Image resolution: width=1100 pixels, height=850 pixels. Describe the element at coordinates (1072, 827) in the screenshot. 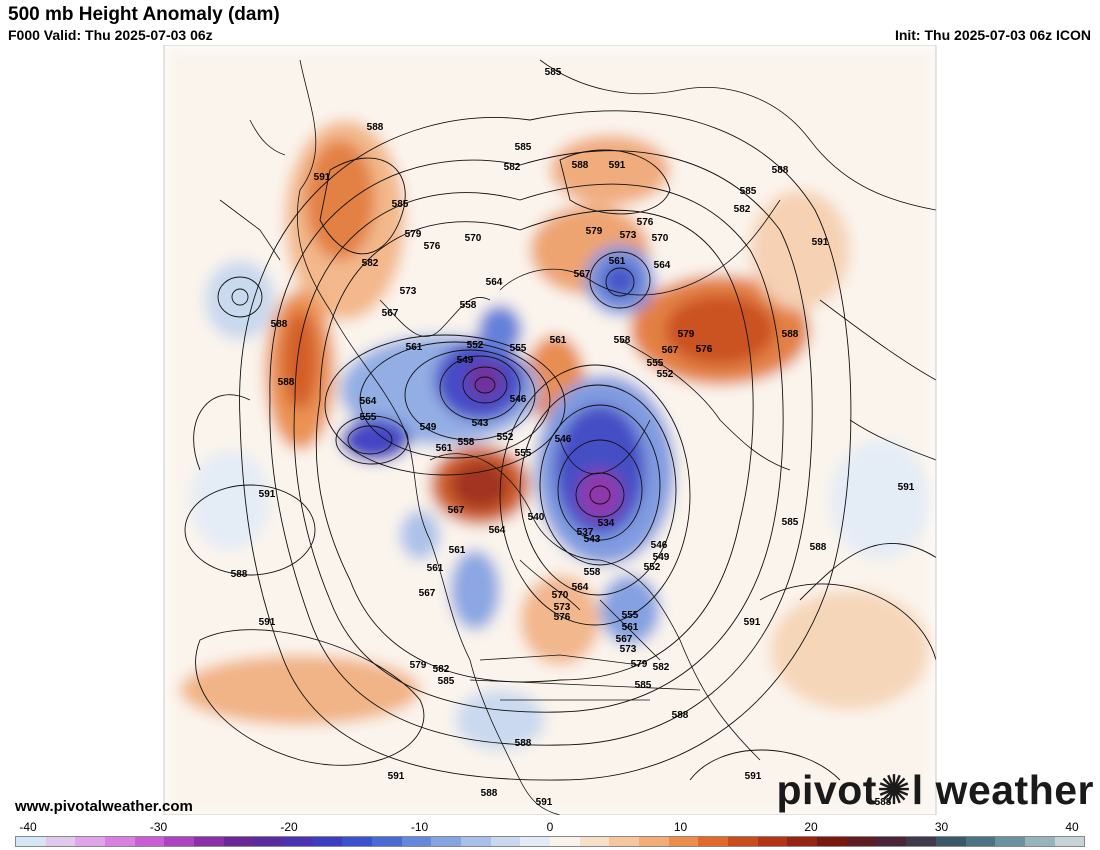

I see `colorbar-tick-label: 40` at that location.